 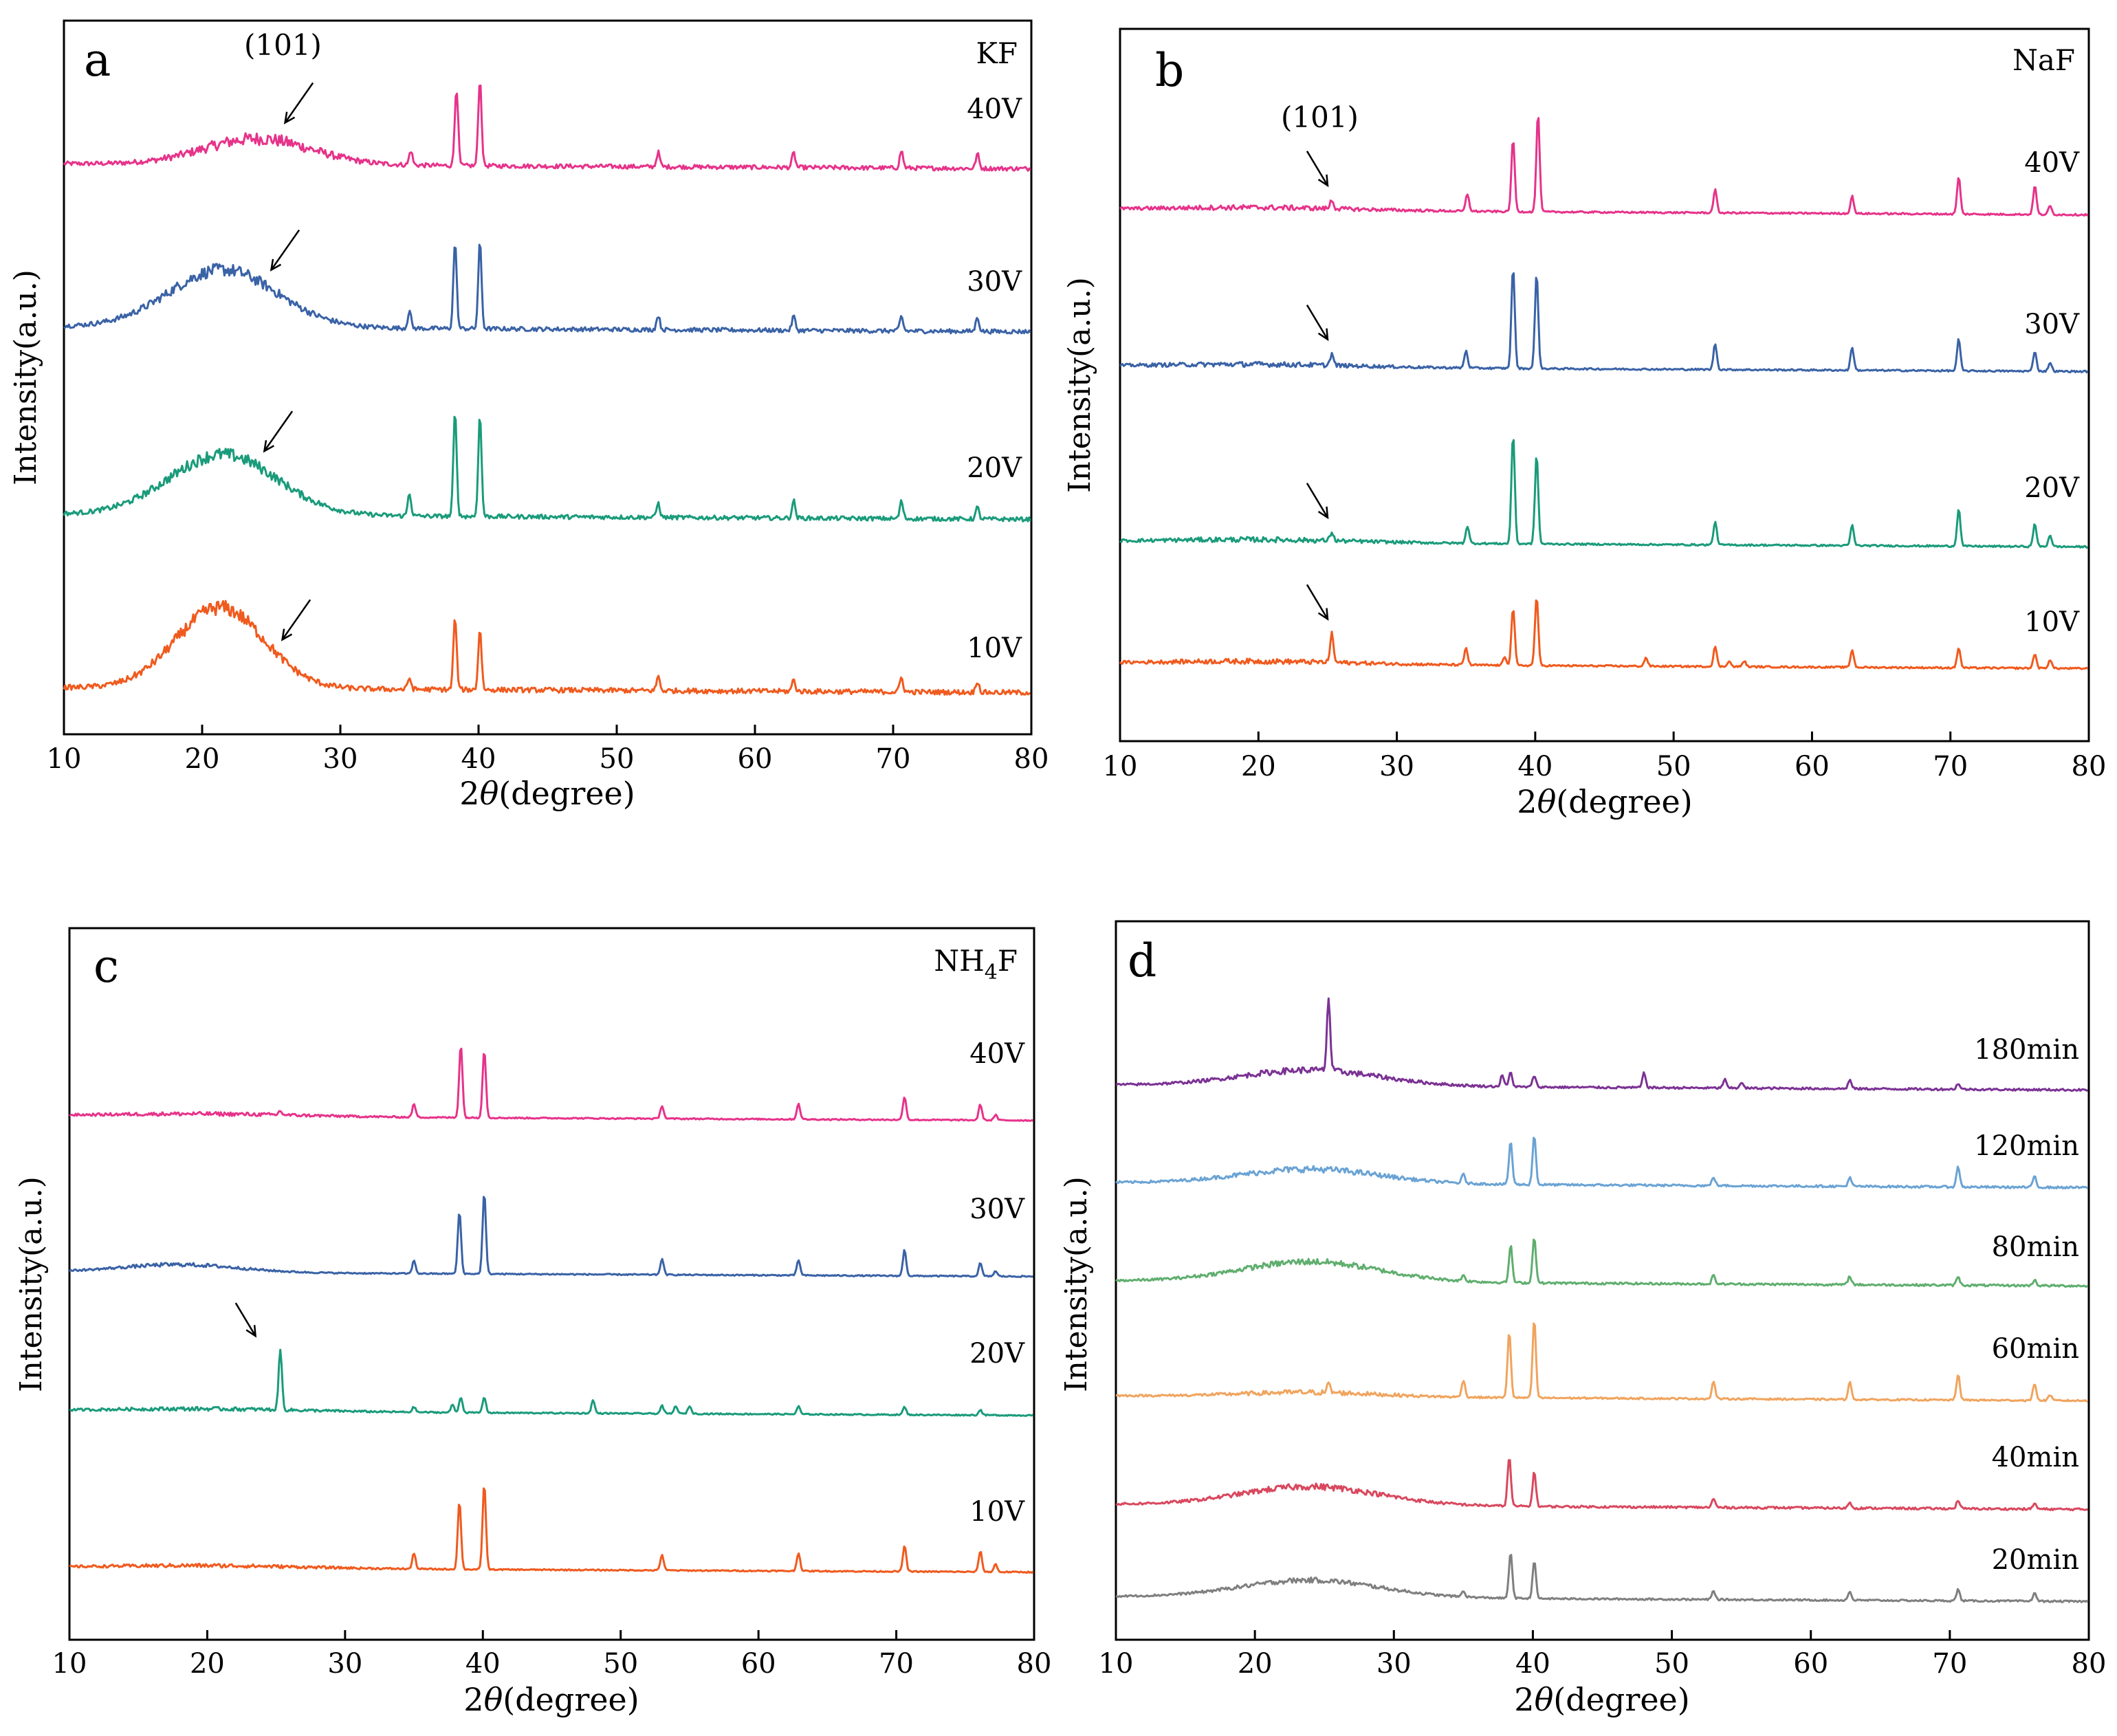 I want to click on panel-c-electrolyte-label: NH4F, so click(x=976, y=964).